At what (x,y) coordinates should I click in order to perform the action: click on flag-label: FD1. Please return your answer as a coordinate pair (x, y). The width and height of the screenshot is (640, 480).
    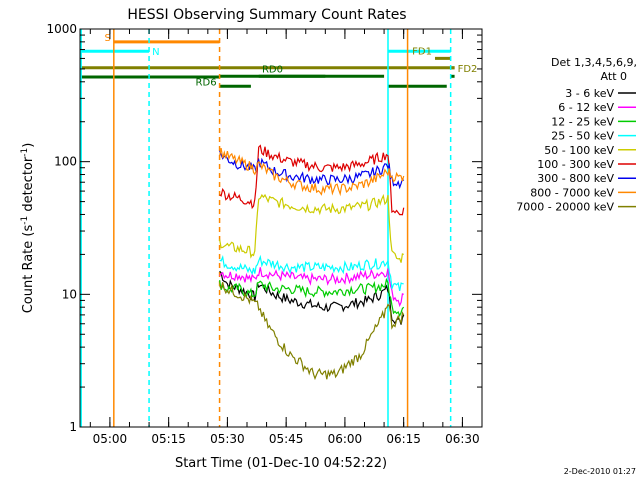
    Looking at the image, I should click on (422, 51).